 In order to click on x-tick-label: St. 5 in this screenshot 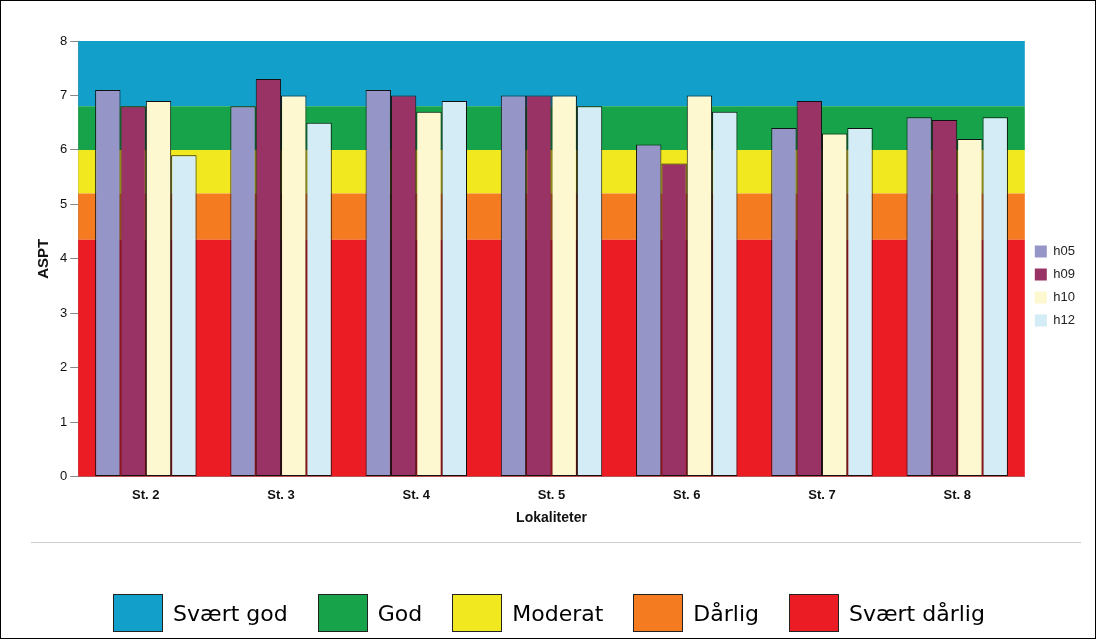, I will do `click(551, 494)`.